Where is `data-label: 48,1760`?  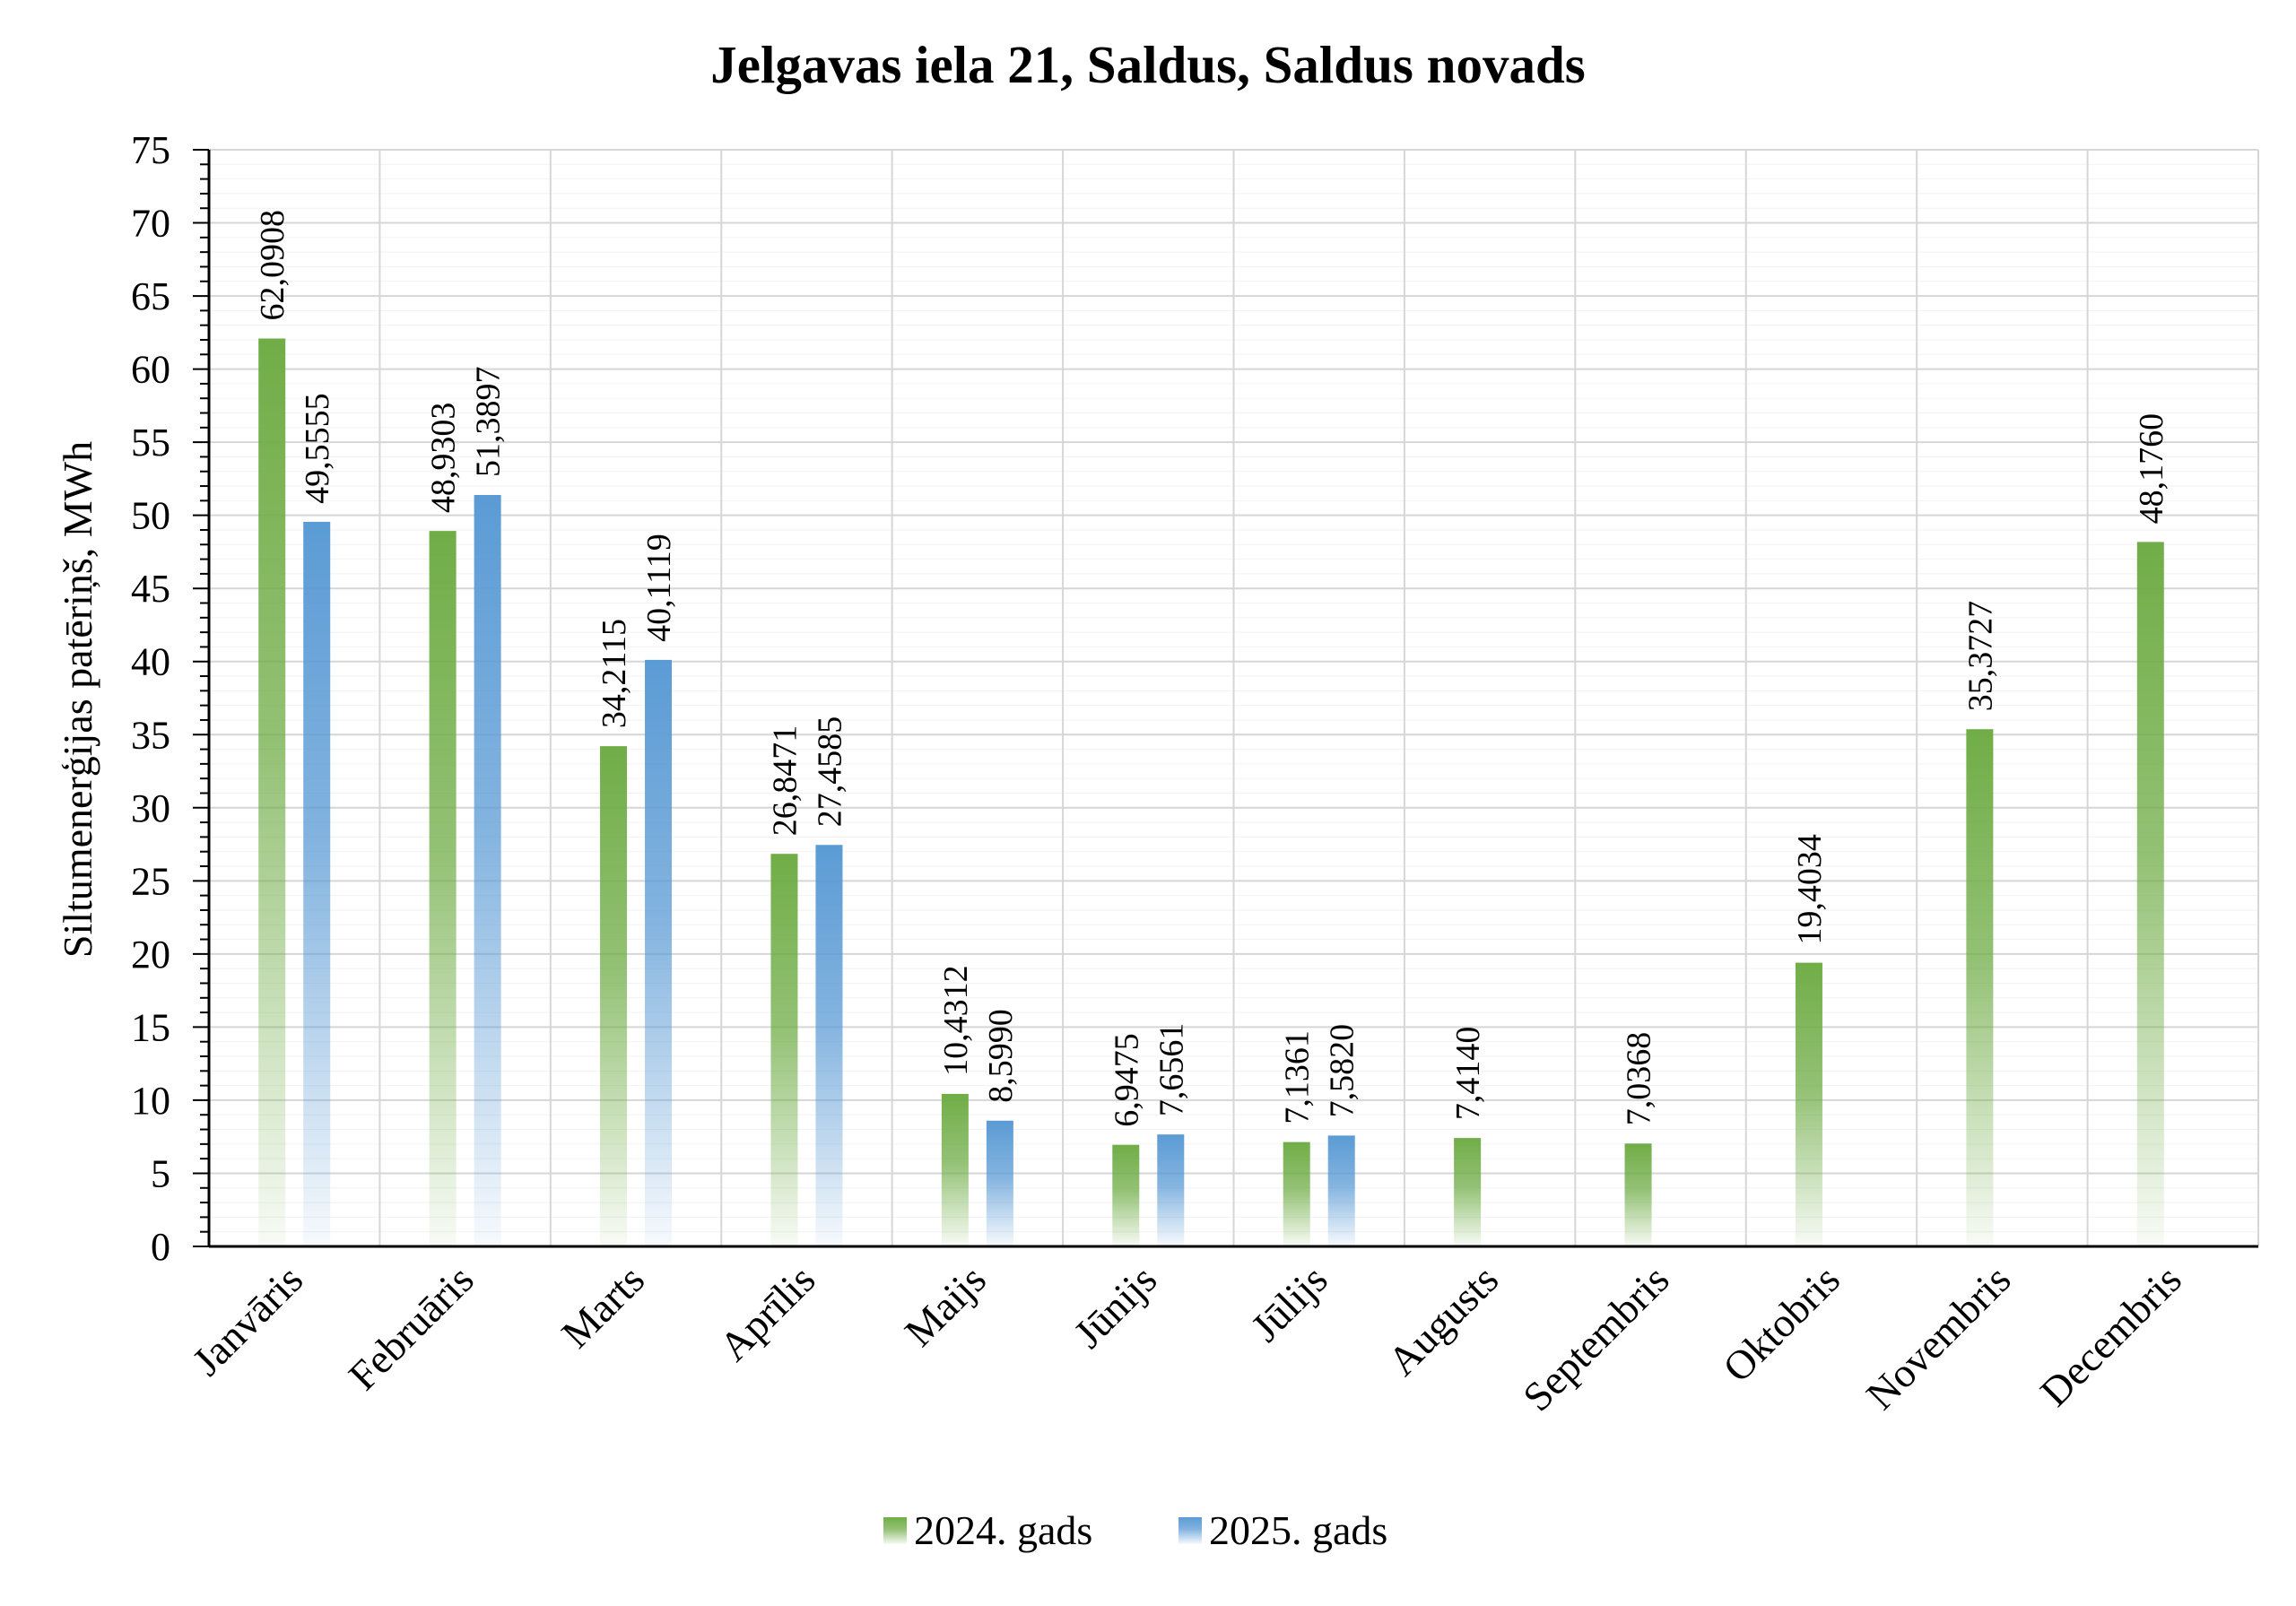 data-label: 48,1760 is located at coordinates (2151, 469).